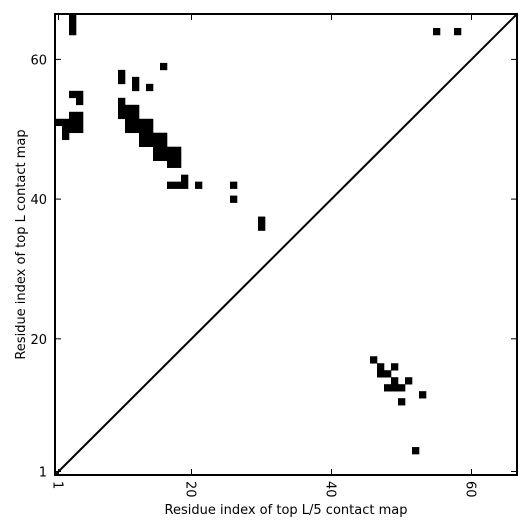 The height and width of the screenshot is (531, 531). What do you see at coordinates (286, 510) in the screenshot?
I see `x-axis-label: Residue index of top L/5 contact map` at bounding box center [286, 510].